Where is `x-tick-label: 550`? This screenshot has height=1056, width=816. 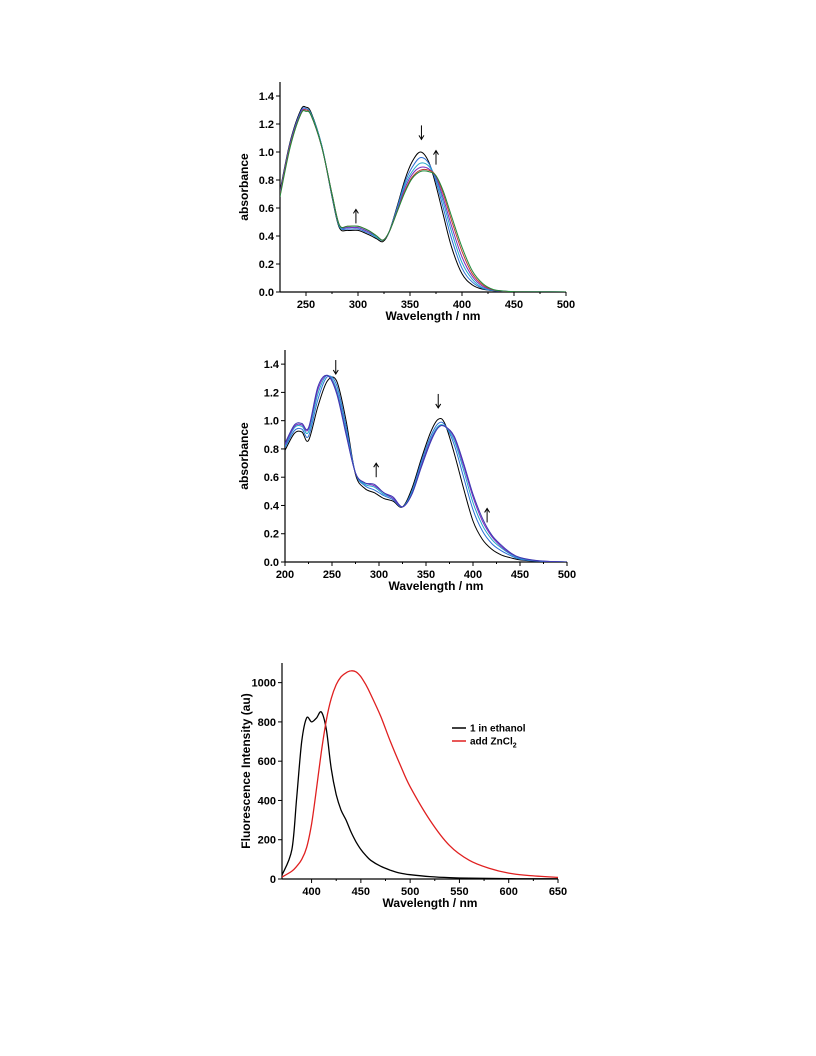 x-tick-label: 550 is located at coordinates (459, 892).